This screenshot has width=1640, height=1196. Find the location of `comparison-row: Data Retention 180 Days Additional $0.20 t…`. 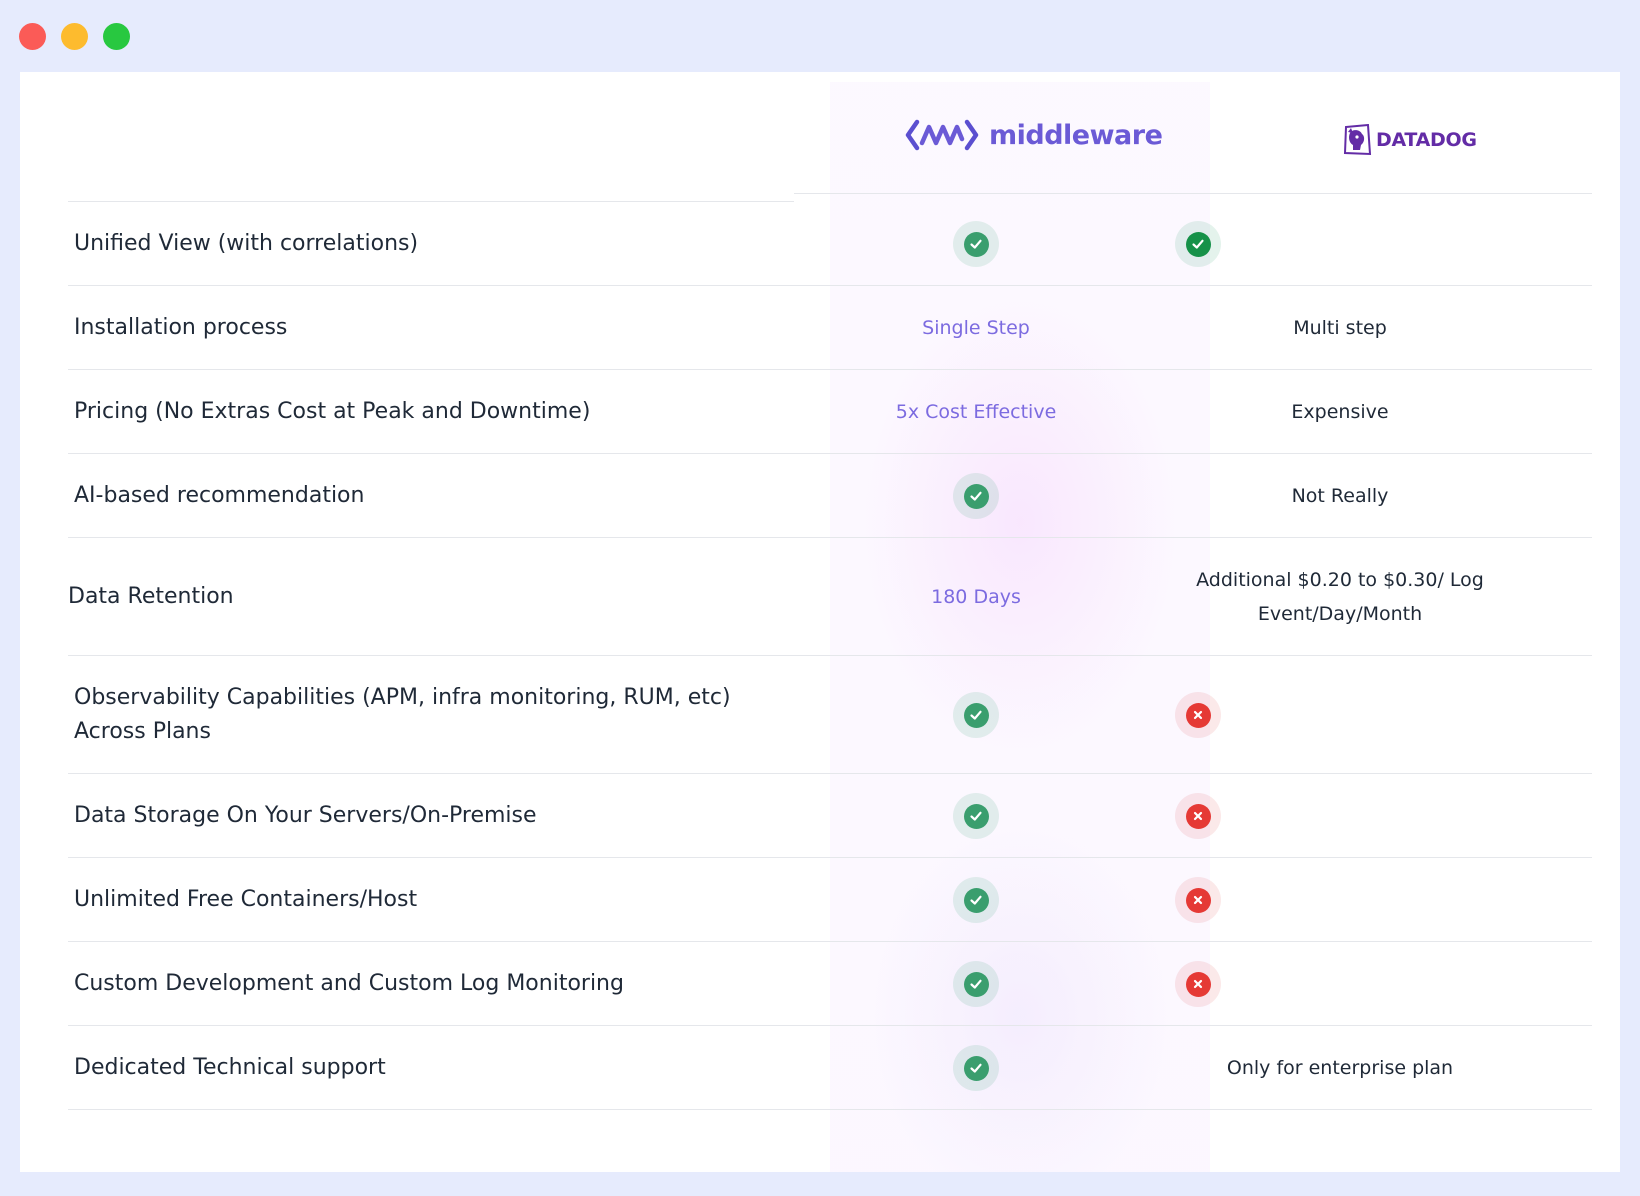

comparison-row: Data Retention 180 Days Additional $0.20 t… is located at coordinates (820, 597).